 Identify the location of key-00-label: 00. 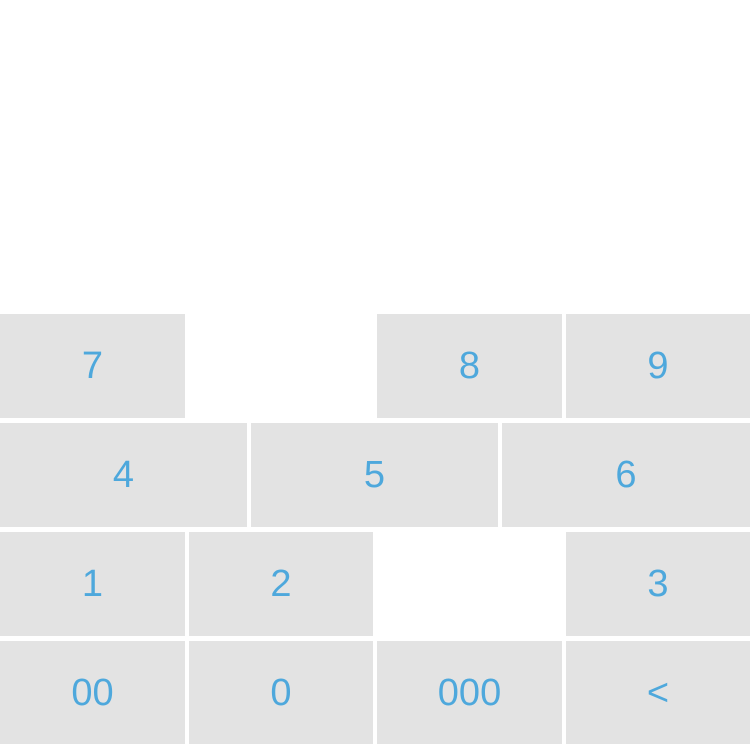
(92, 692).